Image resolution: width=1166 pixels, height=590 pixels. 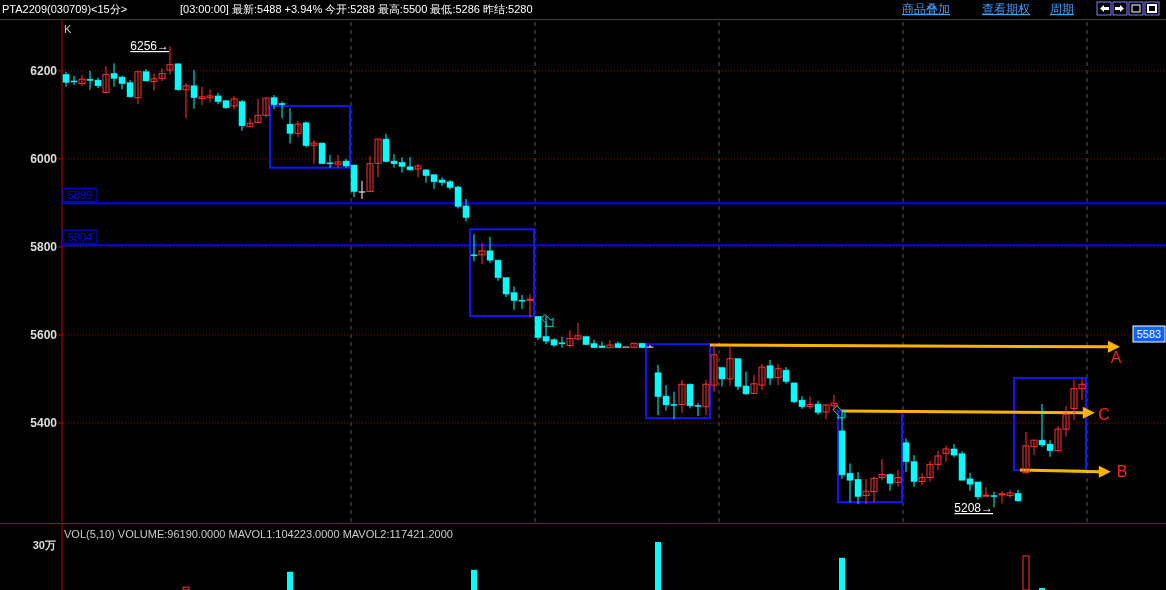 I want to click on ref-line-label: 5899, so click(x=80, y=194).